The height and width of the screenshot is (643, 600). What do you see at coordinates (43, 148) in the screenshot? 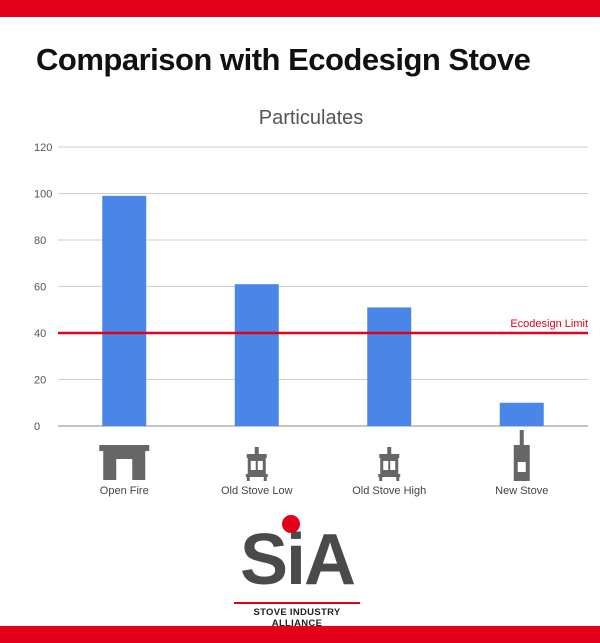
I see `y-tick-label: 120` at bounding box center [43, 148].